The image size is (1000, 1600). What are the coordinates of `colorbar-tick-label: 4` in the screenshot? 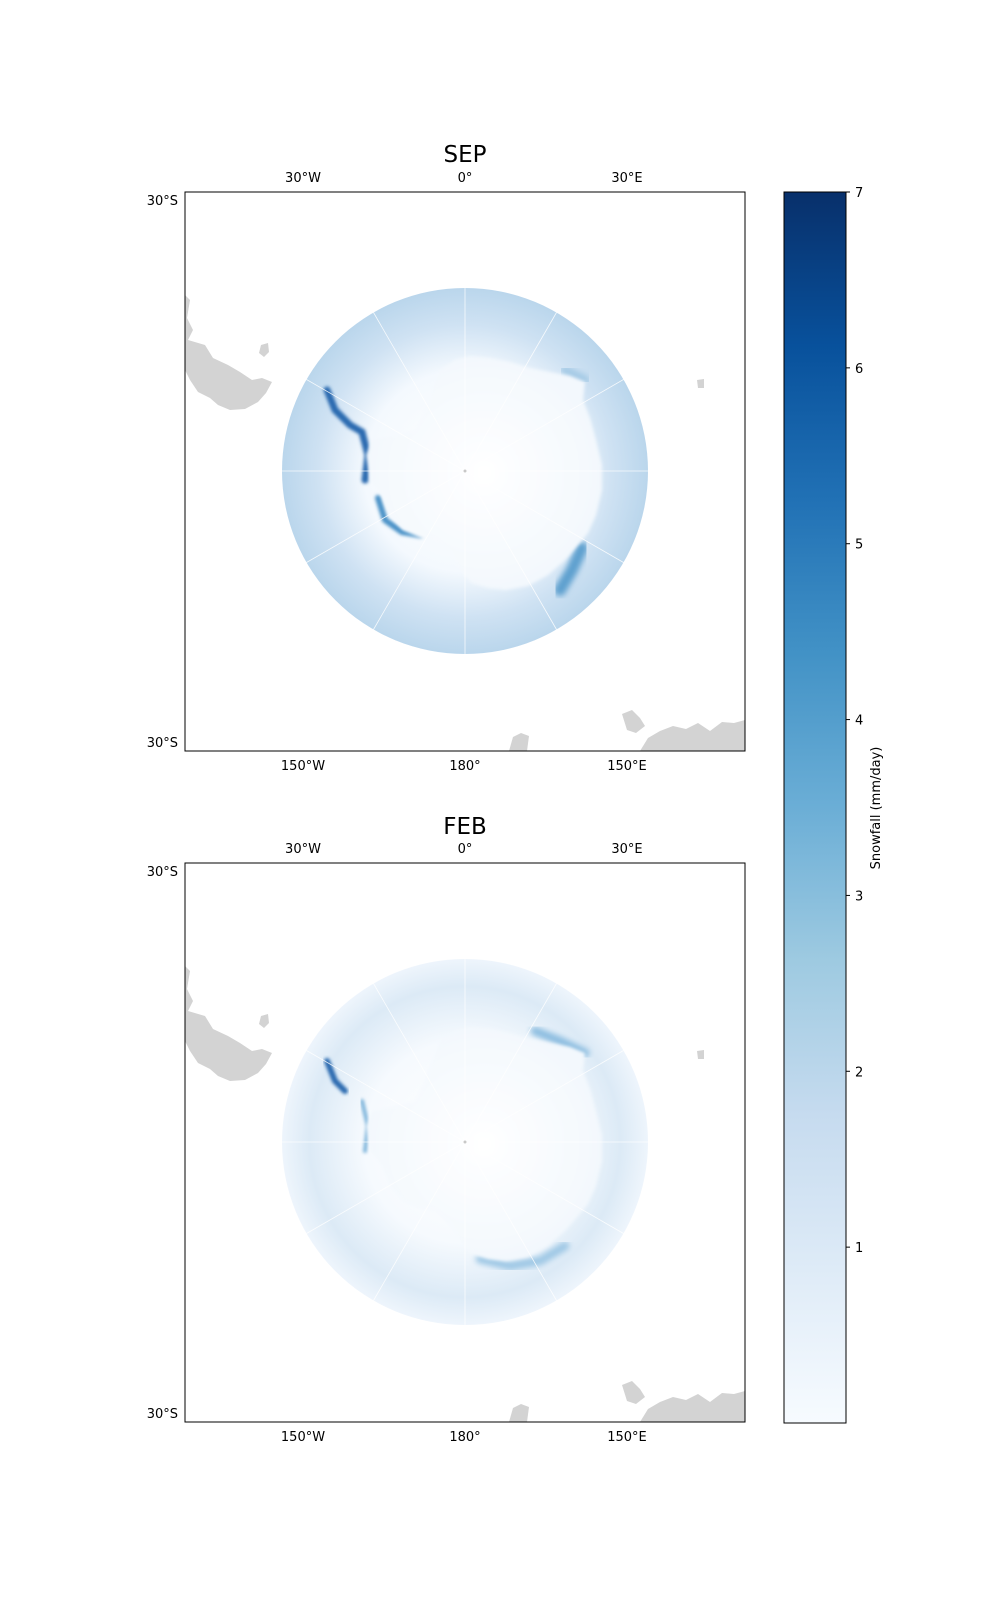 It's located at (859, 721).